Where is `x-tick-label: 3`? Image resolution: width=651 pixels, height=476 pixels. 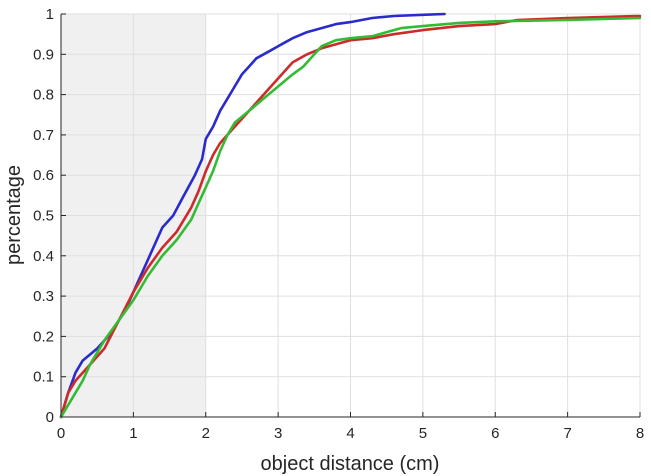
x-tick-label: 3 is located at coordinates (278, 433).